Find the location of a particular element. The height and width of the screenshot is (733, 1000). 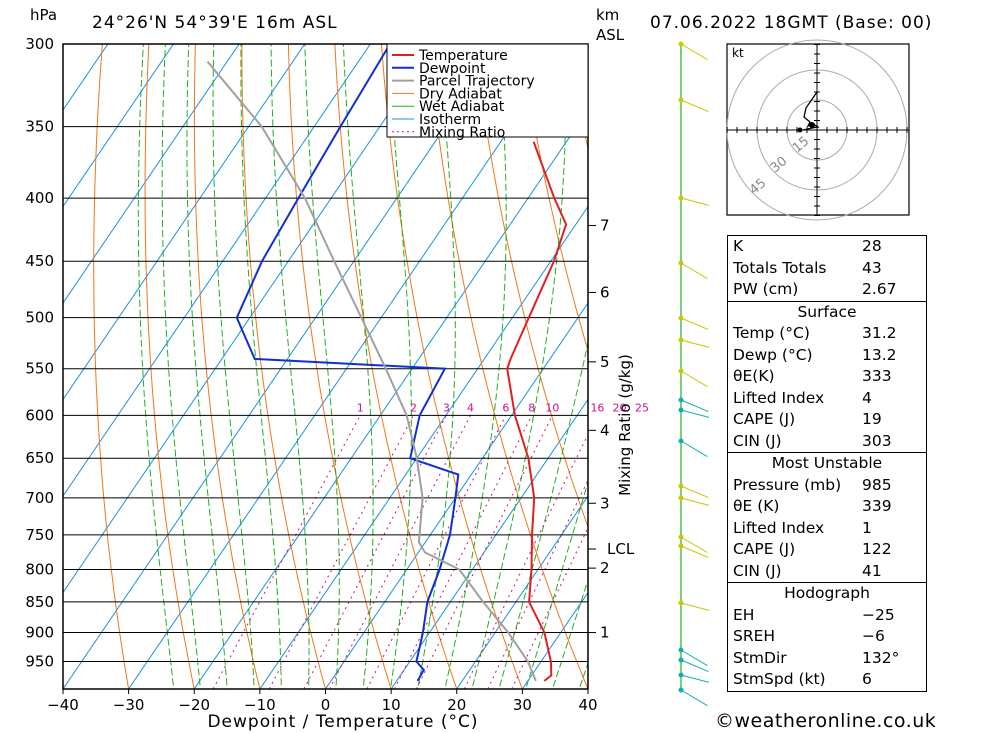

hodograph-stat-row: SREH −6 is located at coordinates (827, 637).